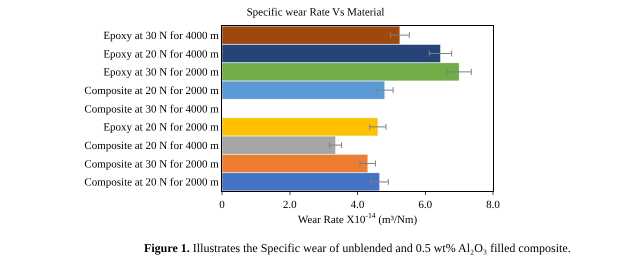  What do you see at coordinates (425, 205) in the screenshot?
I see `x-tick-label: 6.0` at bounding box center [425, 205].